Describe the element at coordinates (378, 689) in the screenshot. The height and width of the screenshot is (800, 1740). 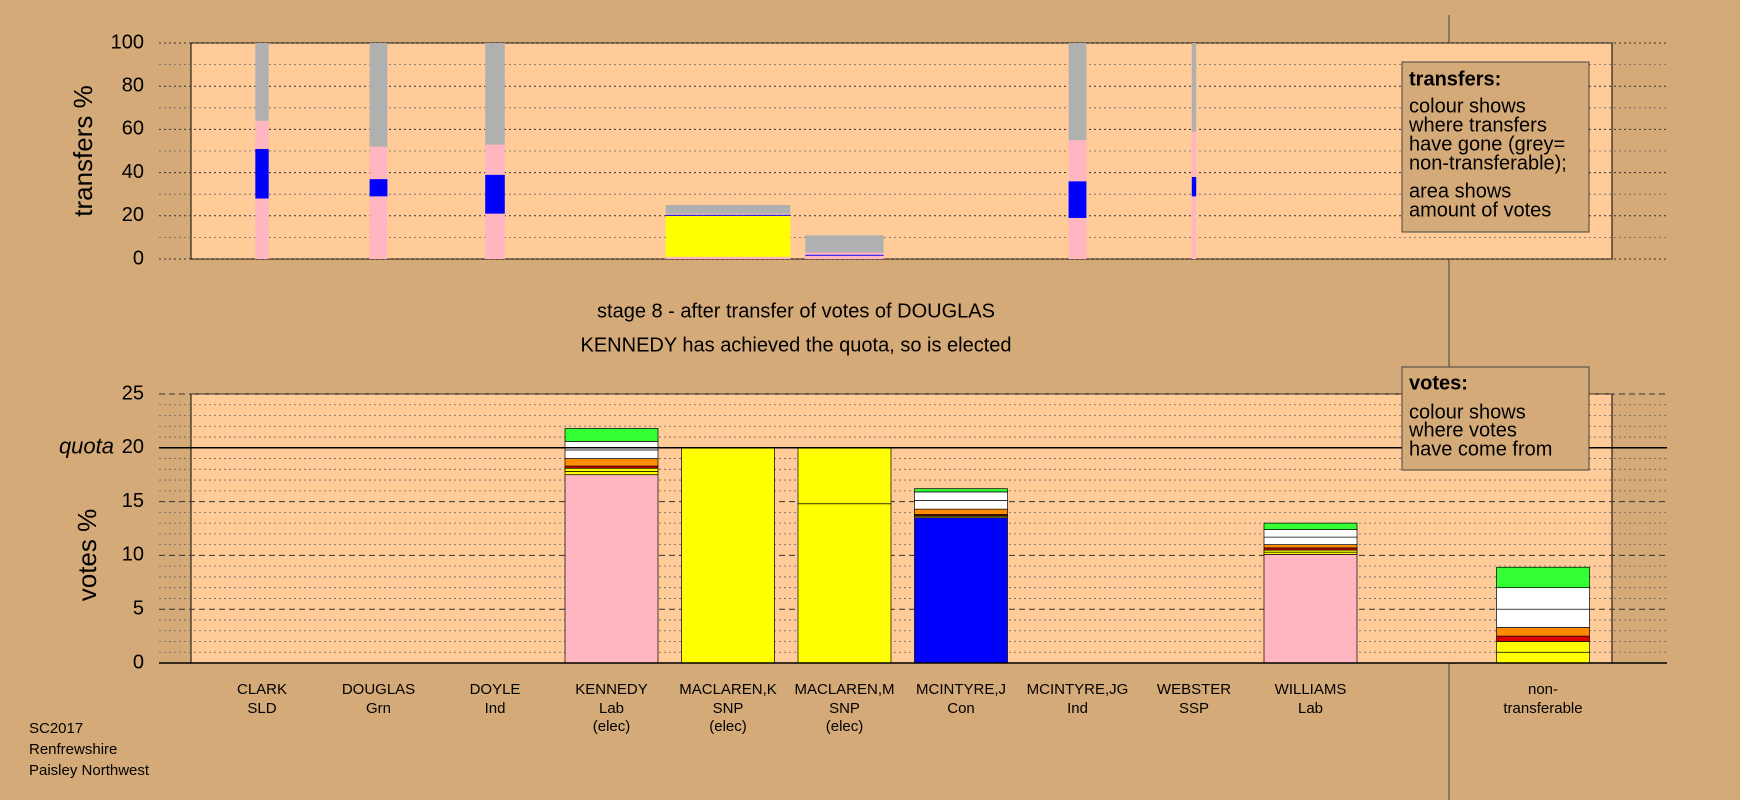
I see `x-tick-label: DOUGLAS` at that location.